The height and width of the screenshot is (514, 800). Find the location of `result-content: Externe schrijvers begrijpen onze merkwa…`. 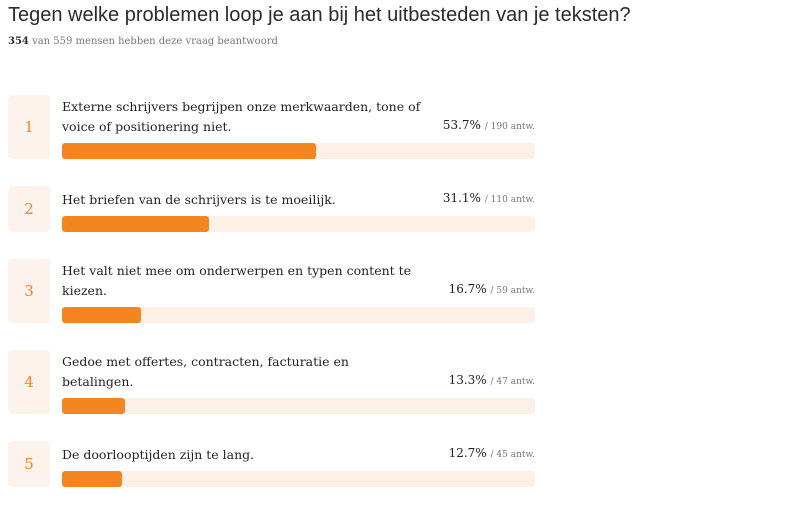

result-content: Externe schrijvers begrijpen onze merkwa… is located at coordinates (298, 127).